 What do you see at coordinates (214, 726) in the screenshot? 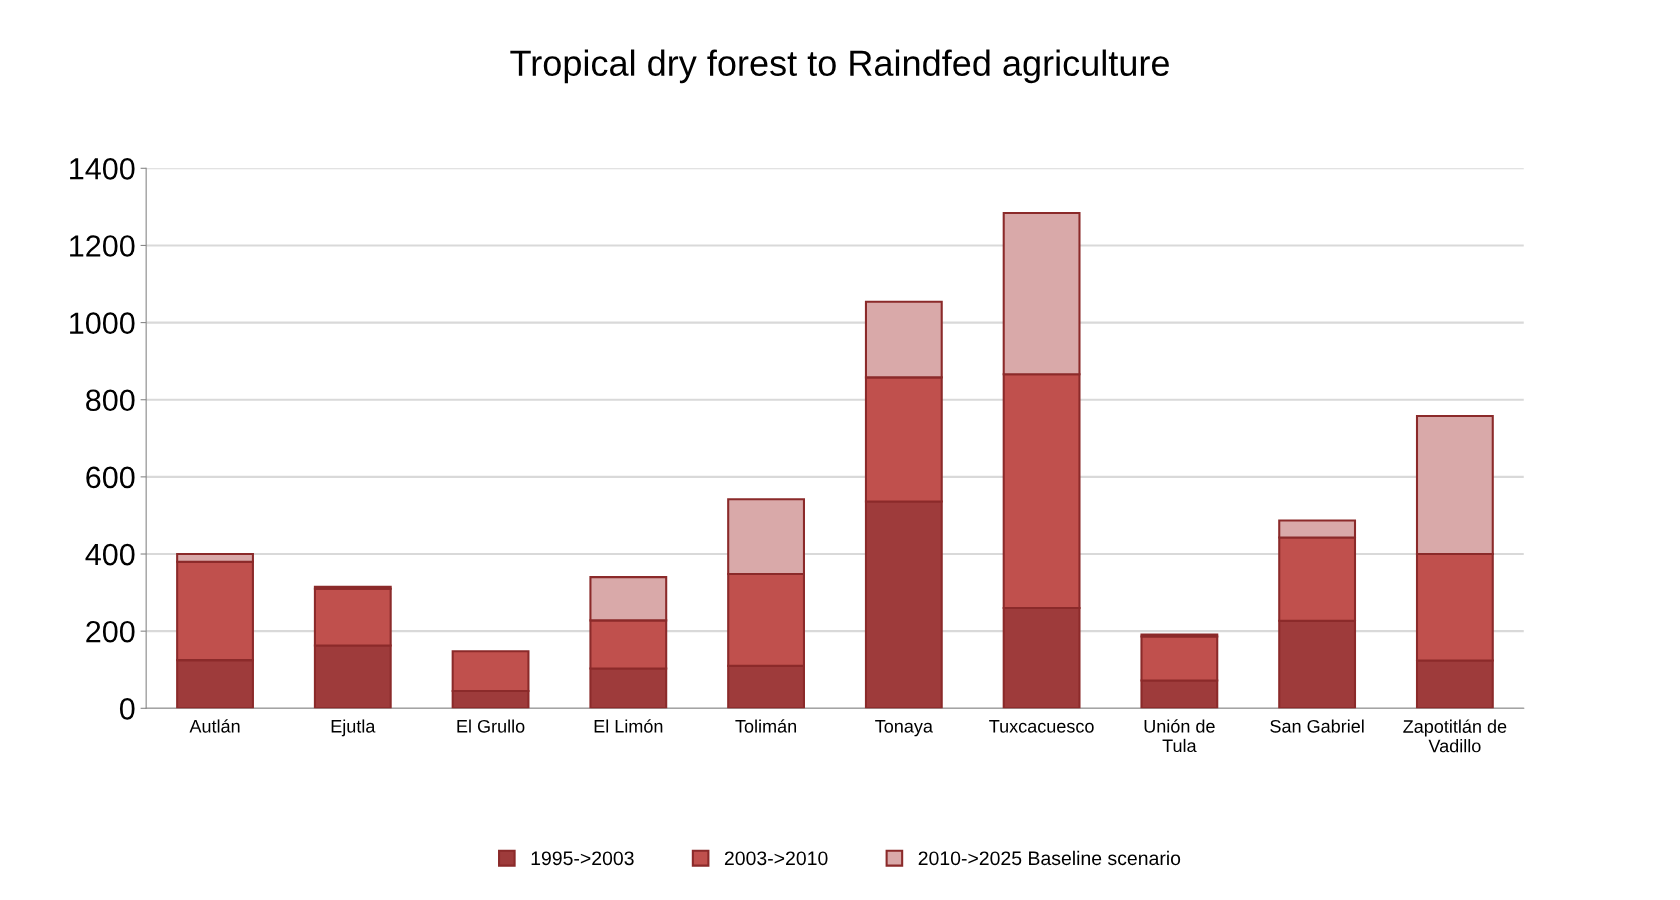
I see `x-tick-label: Autlán` at bounding box center [214, 726].